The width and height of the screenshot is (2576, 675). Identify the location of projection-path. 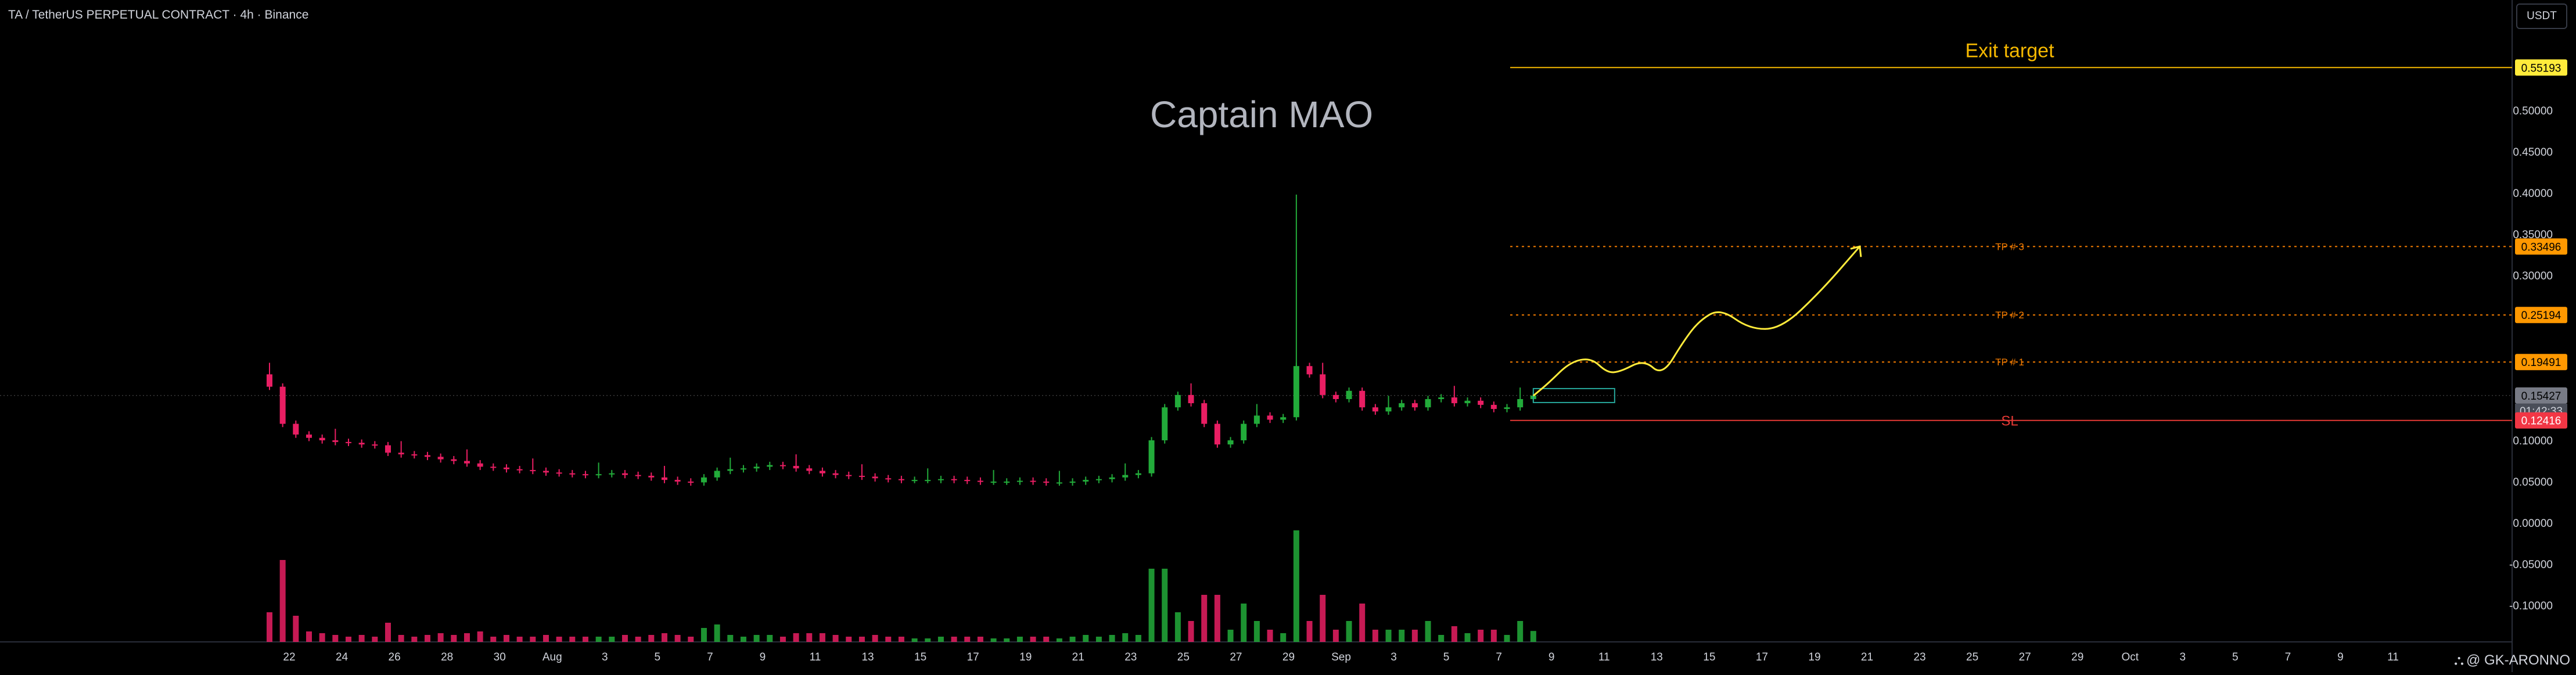
(1696, 321).